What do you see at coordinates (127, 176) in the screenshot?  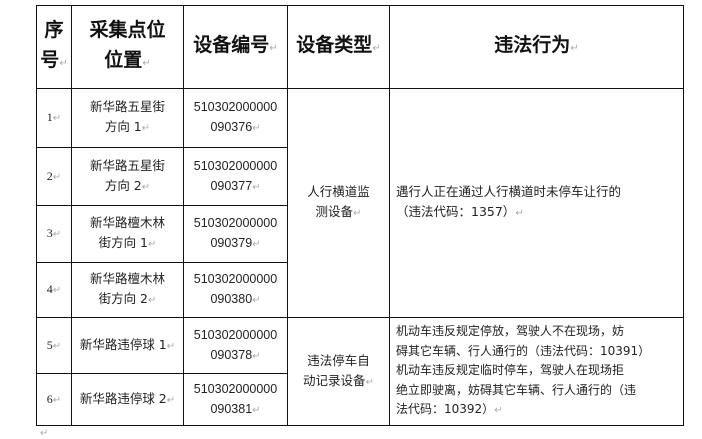 I see `row-location: 新华路五星街 方向 2` at bounding box center [127, 176].